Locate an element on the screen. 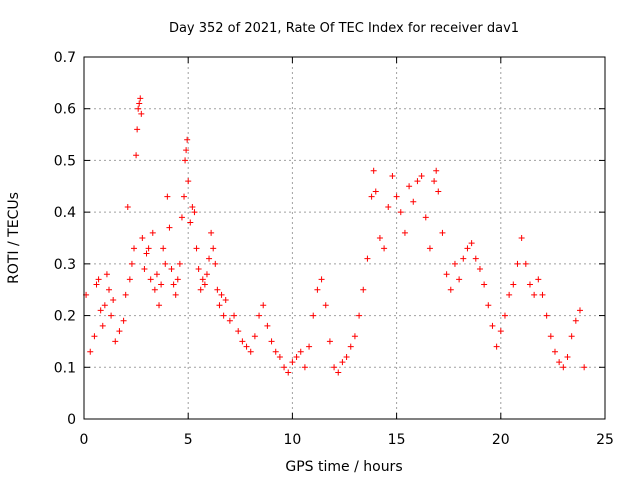 The height and width of the screenshot is (480, 640). y-tick-label: 0 is located at coordinates (71, 420).